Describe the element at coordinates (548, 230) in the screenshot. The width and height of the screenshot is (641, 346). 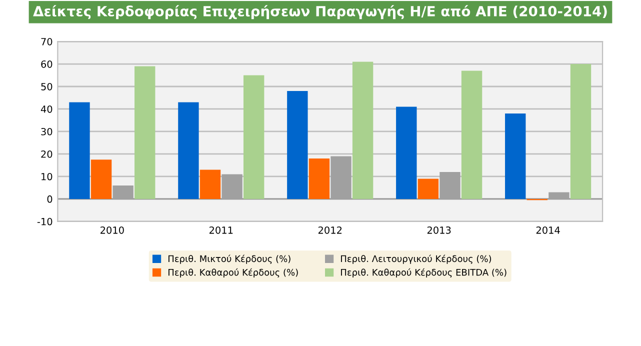
I see `x-tick-label: 2014` at that location.